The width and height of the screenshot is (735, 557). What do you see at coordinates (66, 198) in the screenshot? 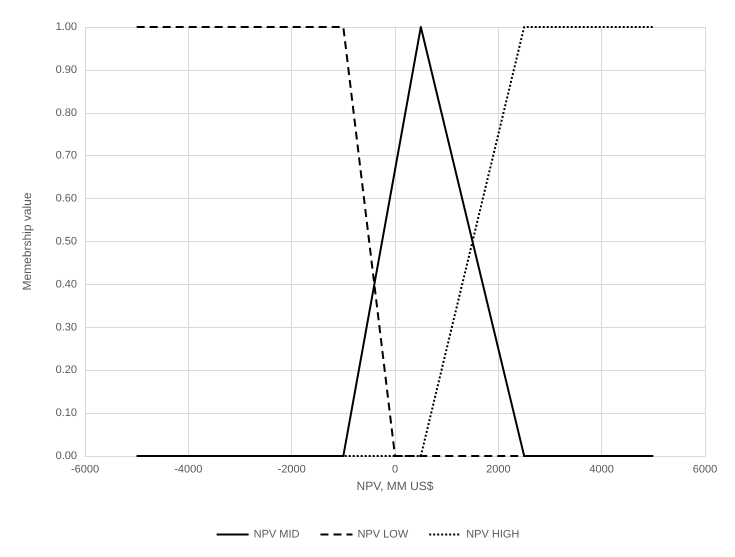
I see `y-tick-label: 0.60` at bounding box center [66, 198].